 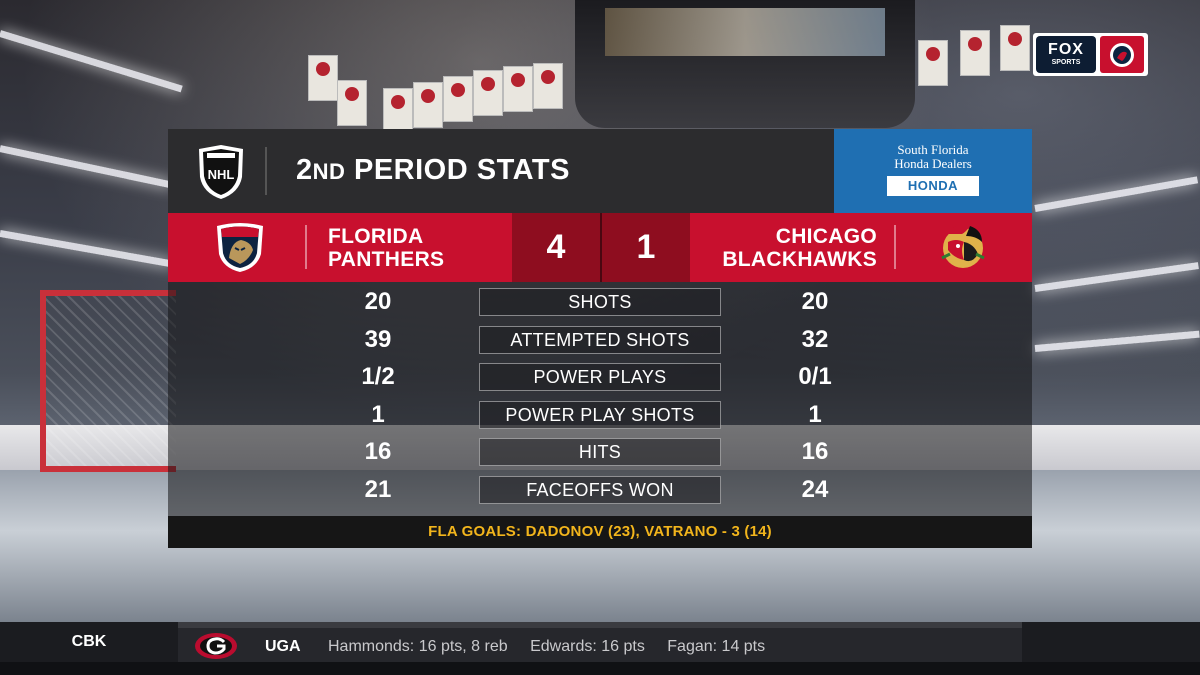 I want to click on score-divider, so click(x=601, y=247).